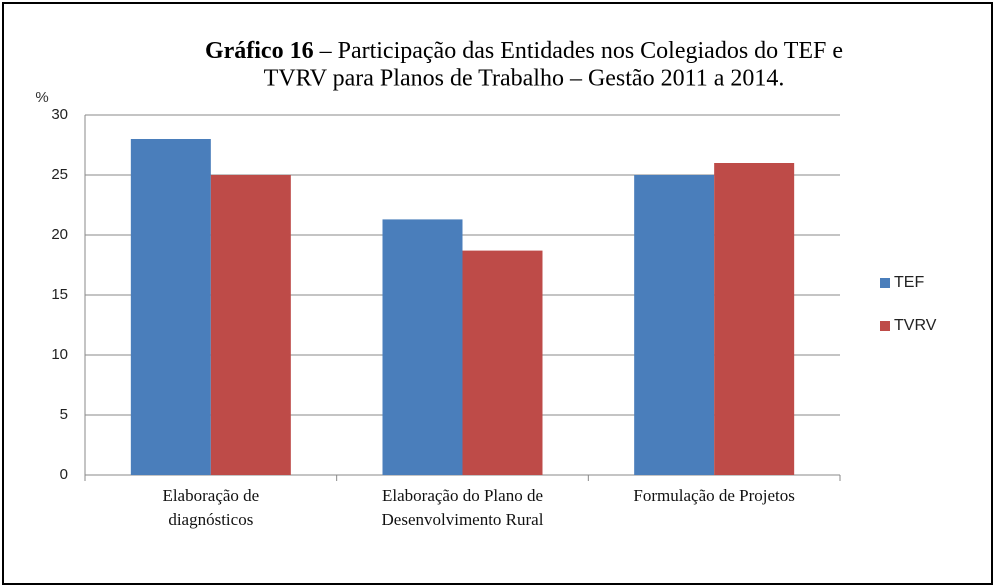 The height and width of the screenshot is (588, 997). I want to click on title-label: Gráfico 16, so click(259, 51).